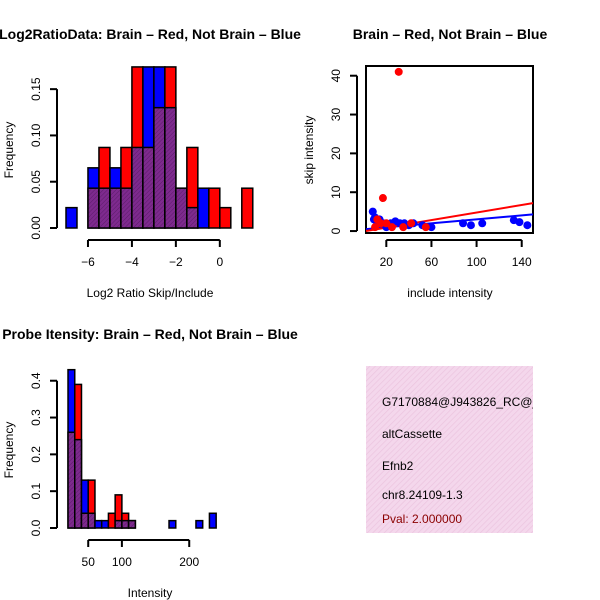 The width and height of the screenshot is (600, 600). I want to click on scatter-x-tick-label: 20, so click(387, 262).